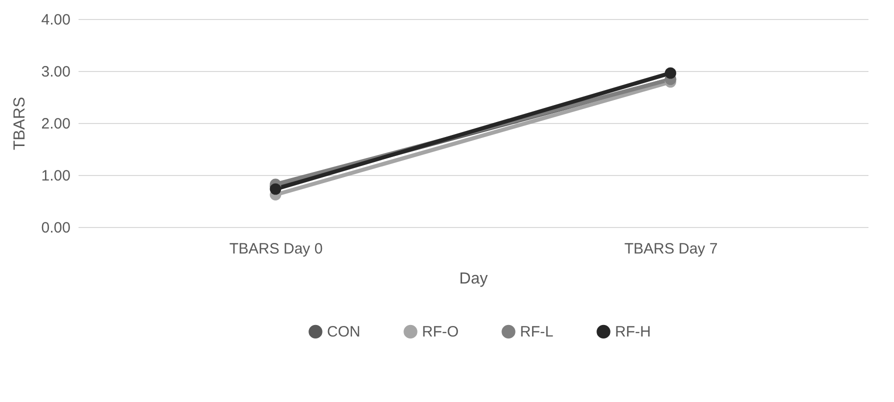 Image resolution: width=894 pixels, height=402 pixels. Describe the element at coordinates (440, 332) in the screenshot. I see `legend-label: RF-O` at that location.